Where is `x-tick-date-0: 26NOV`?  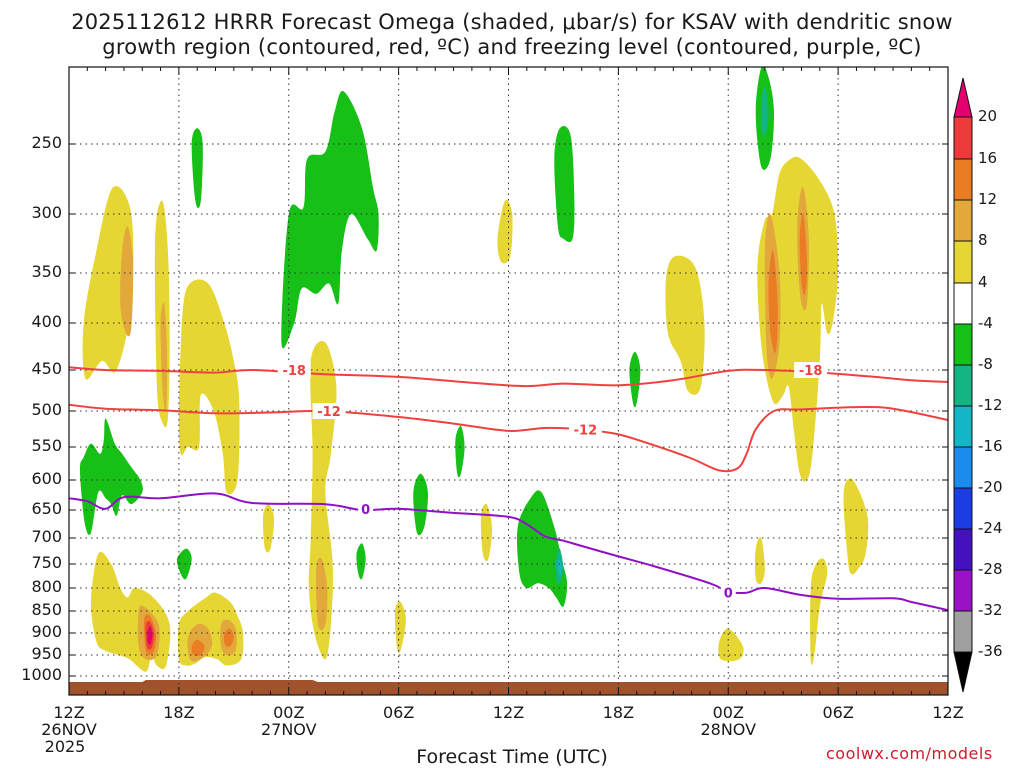 x-tick-date-0: 26NOV is located at coordinates (69, 729).